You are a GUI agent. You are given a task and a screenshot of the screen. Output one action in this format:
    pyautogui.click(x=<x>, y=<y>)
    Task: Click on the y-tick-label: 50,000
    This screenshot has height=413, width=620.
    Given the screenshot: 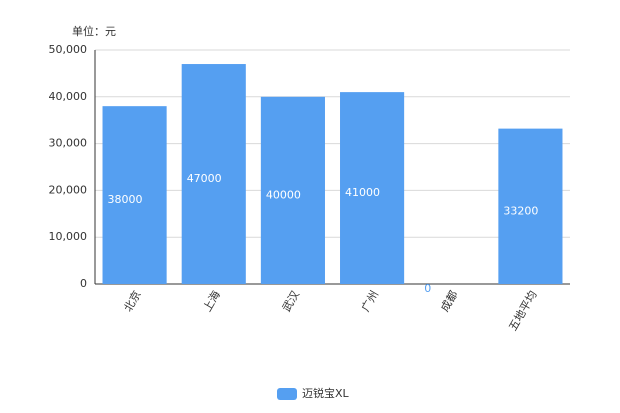 What is the action you would take?
    pyautogui.click(x=68, y=49)
    